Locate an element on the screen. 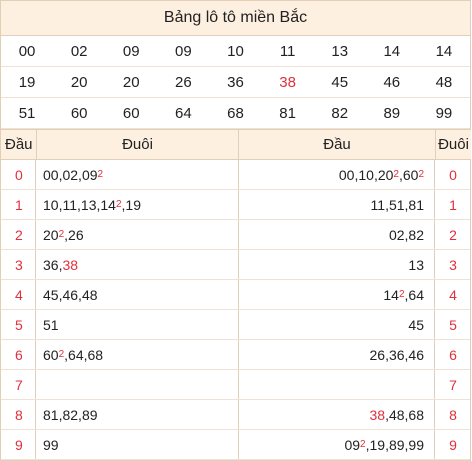 The width and height of the screenshot is (472, 461). table-row: 6 60 2, 64, 68 26, 36, 46 6 is located at coordinates (235, 355).